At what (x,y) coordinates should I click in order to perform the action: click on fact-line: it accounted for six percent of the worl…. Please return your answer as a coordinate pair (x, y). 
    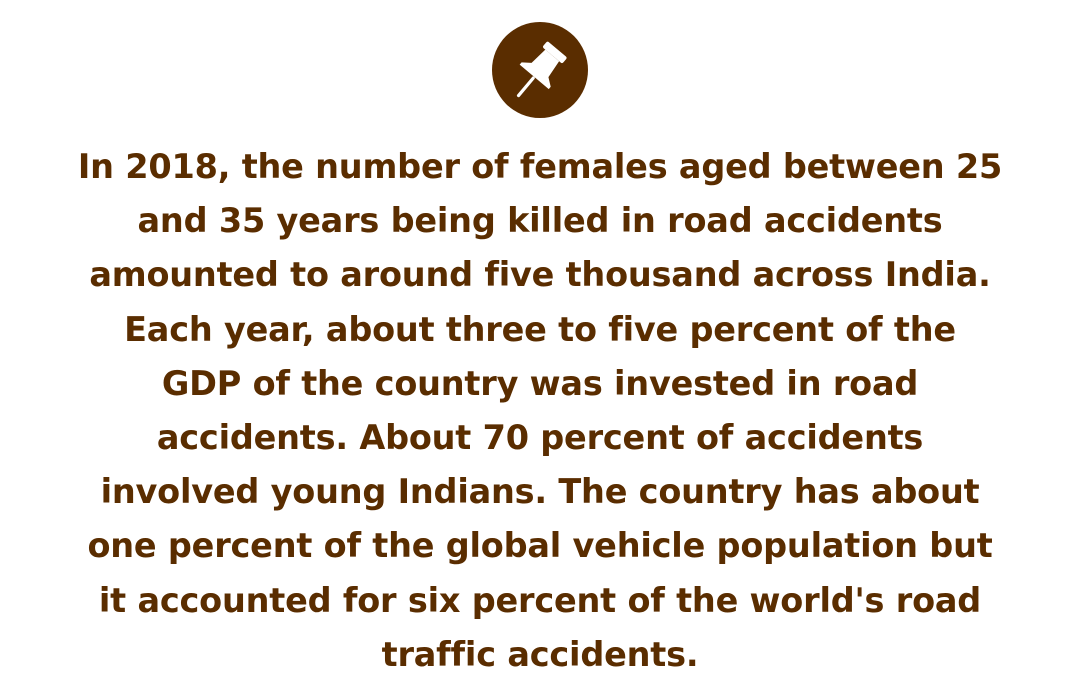
    Looking at the image, I should click on (540, 600).